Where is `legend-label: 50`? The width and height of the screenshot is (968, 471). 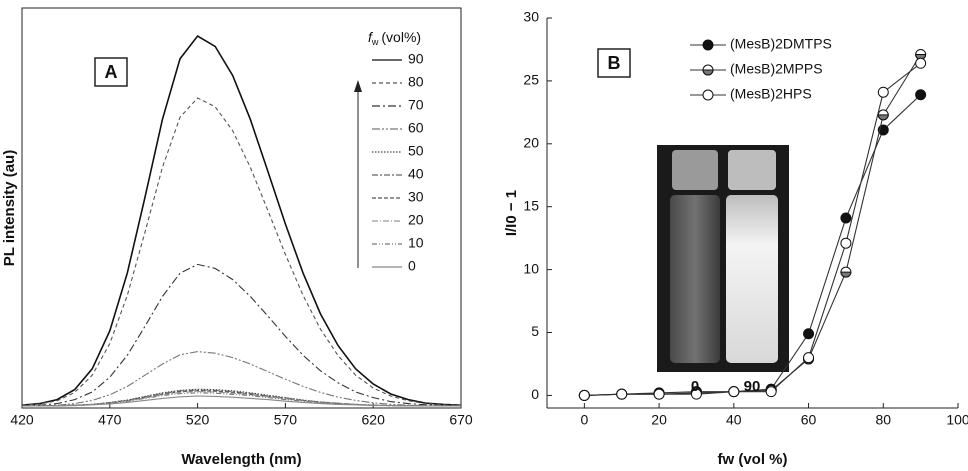
legend-label: 50 is located at coordinates (416, 151).